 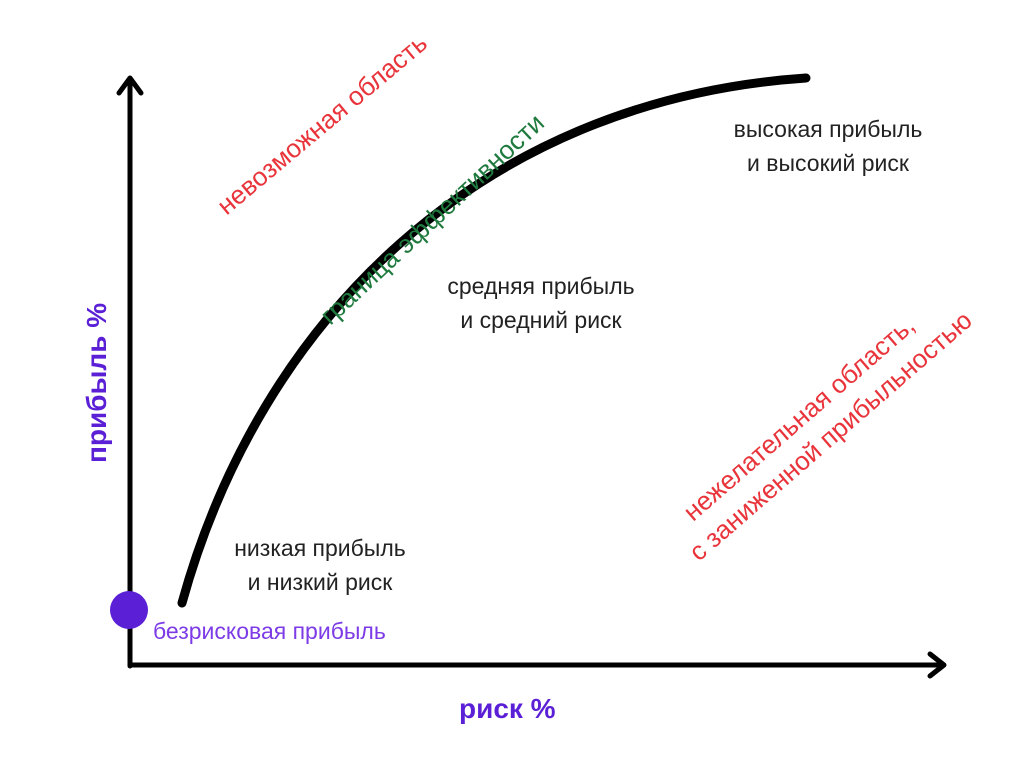 What do you see at coordinates (828, 129) in the screenshot?
I see `high-region-line-1: высокая прибыль` at bounding box center [828, 129].